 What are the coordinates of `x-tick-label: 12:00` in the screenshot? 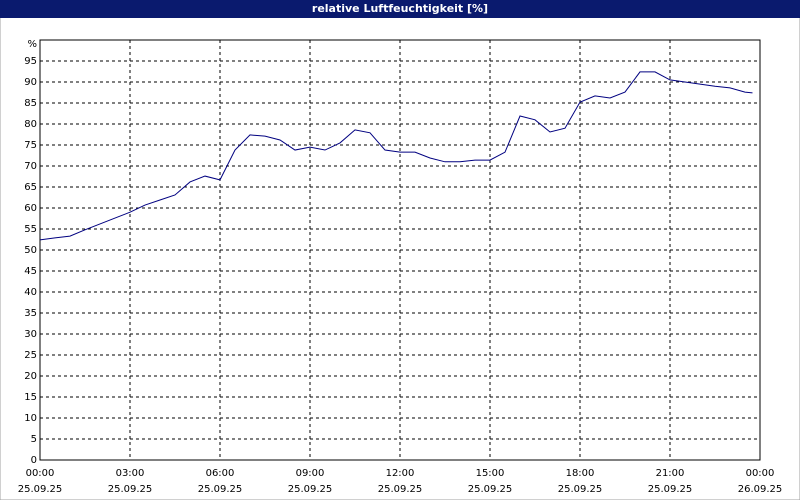 It's located at (400, 473).